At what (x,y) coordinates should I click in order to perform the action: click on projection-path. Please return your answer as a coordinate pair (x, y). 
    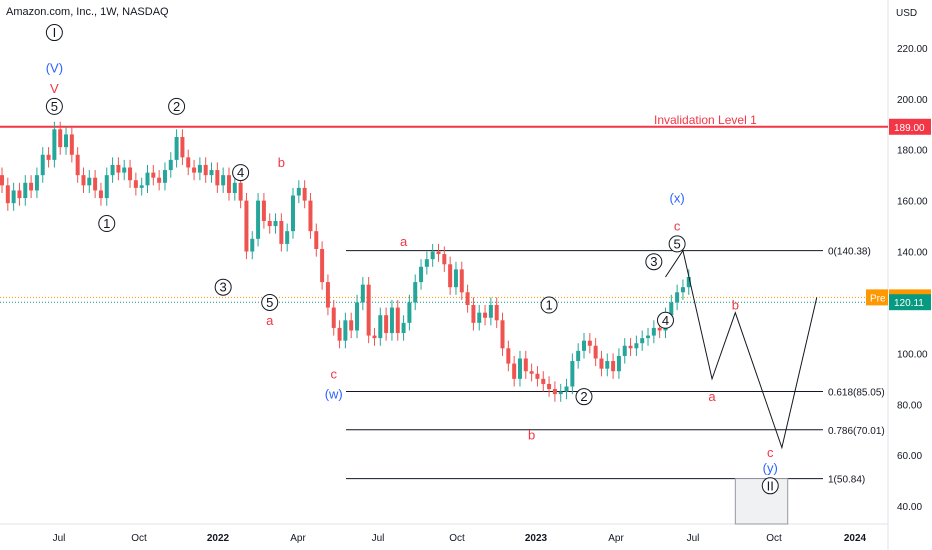
    Looking at the image, I should click on (741, 349).